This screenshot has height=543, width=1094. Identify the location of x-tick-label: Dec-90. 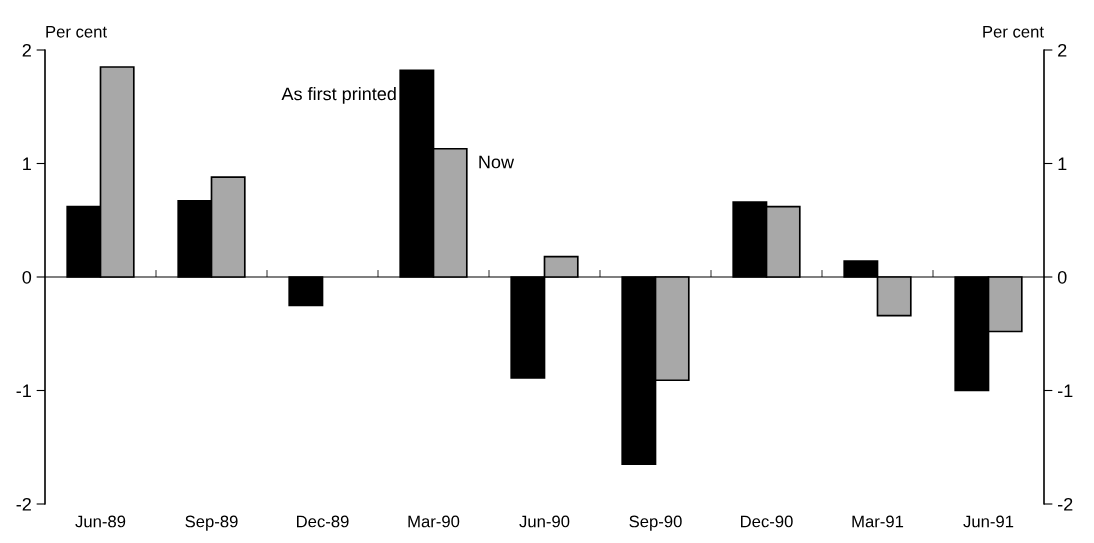
(767, 521).